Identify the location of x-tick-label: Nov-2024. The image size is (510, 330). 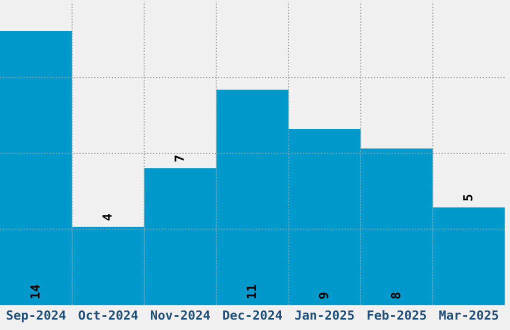
(180, 315).